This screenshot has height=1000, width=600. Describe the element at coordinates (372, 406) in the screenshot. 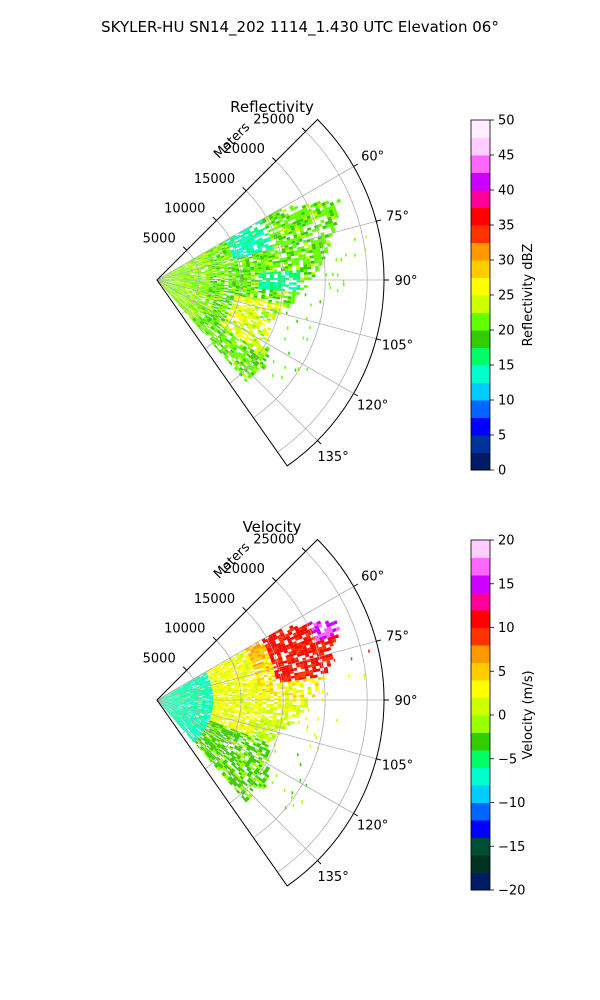

I see `angle-tick-label: 120°` at that location.